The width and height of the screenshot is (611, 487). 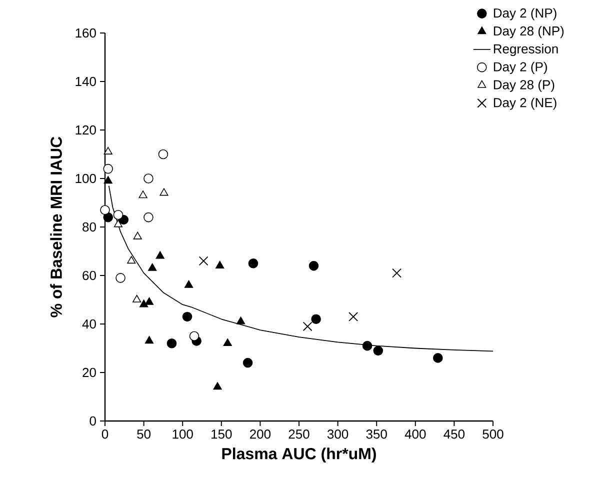 I want to click on y-tick-label: 0, so click(x=93, y=421).